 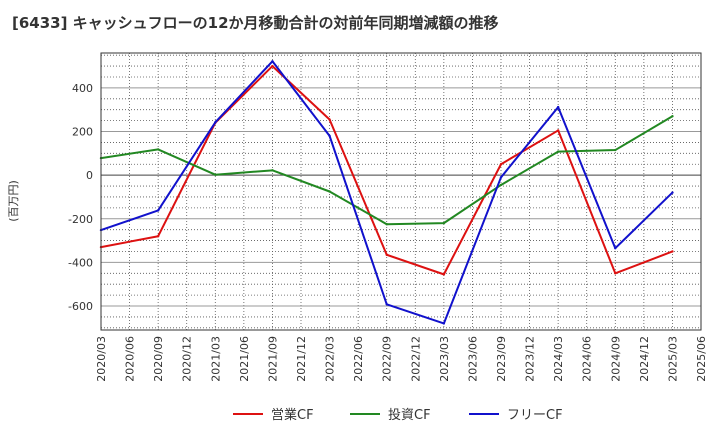 What do you see at coordinates (82, 132) in the screenshot?
I see `y-tick-label: 200` at bounding box center [82, 132].